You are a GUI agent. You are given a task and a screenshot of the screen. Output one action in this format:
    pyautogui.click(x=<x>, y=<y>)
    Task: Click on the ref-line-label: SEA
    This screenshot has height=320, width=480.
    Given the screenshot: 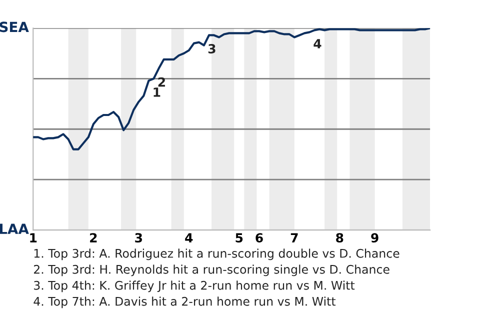 What is the action you would take?
    pyautogui.click(x=14, y=27)
    